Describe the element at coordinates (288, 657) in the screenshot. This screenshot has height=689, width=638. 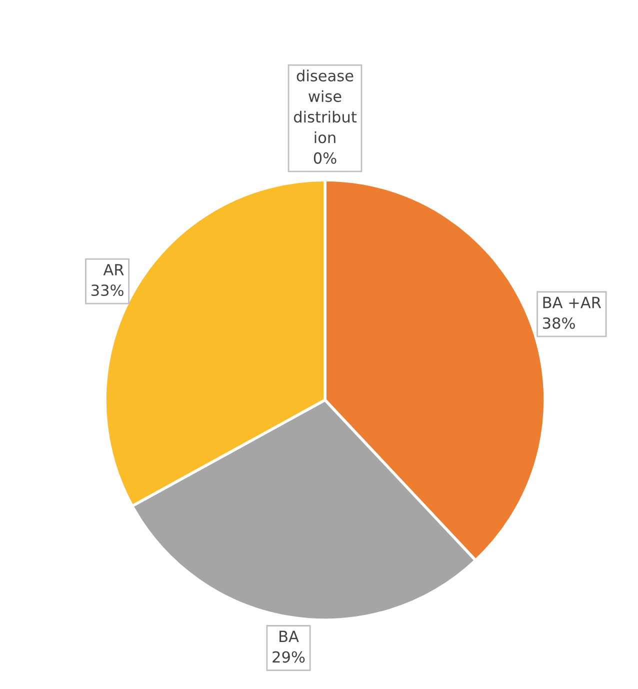
I see `data-label: 29%` at that location.